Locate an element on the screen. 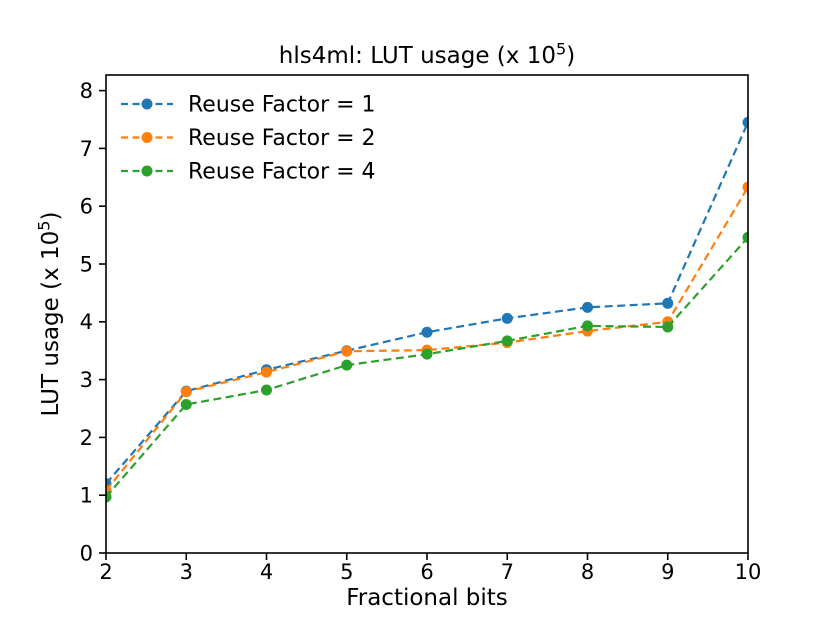  x-tick-label: 10 is located at coordinates (748, 572).